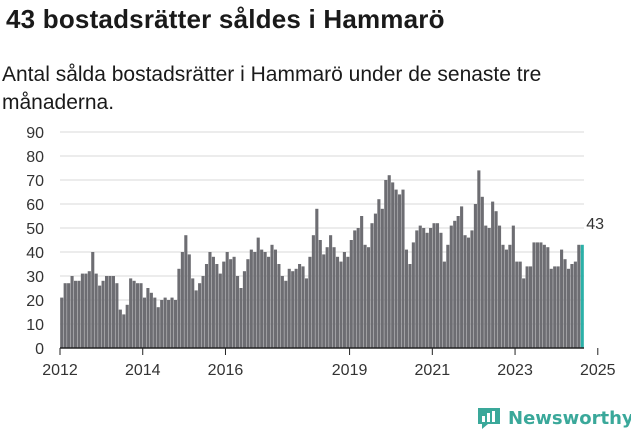 This screenshot has width=631, height=439. What do you see at coordinates (553, 418) in the screenshot?
I see `newsworthy-logo: Newsworthy` at bounding box center [553, 418].